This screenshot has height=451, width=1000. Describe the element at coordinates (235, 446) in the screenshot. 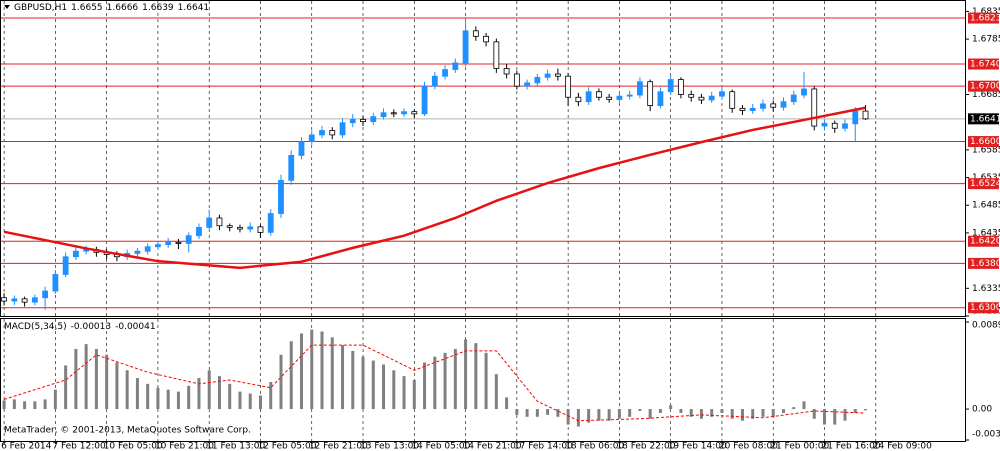

I see `x-tick-label: 11 Feb 13:00` at that location.